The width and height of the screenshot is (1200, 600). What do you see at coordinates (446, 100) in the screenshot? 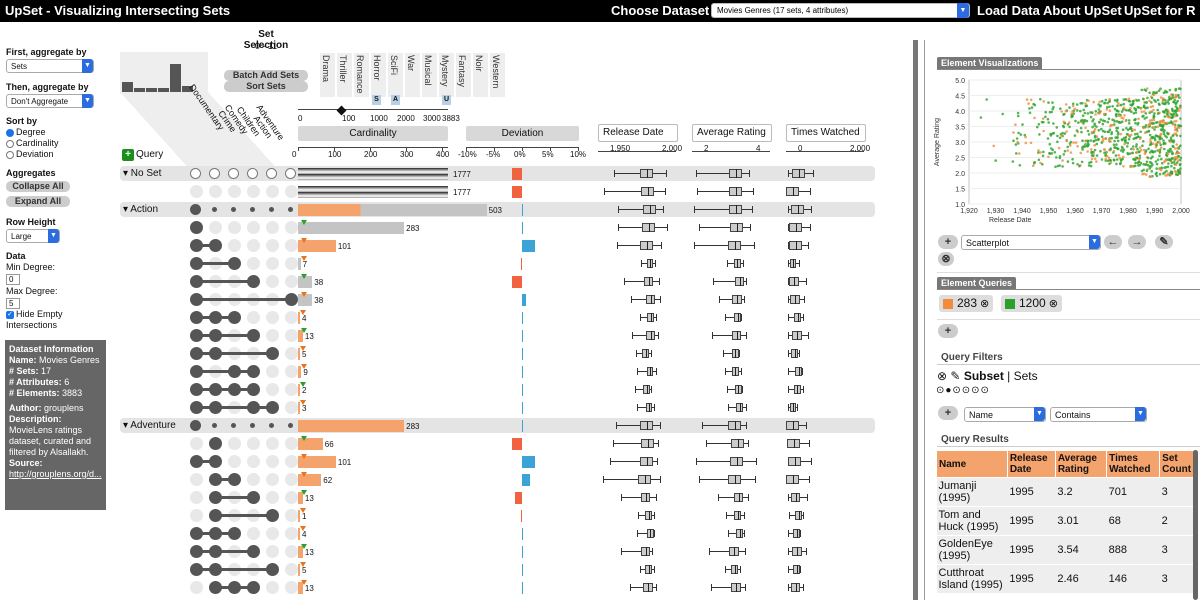
I see `set-letter-badge: U` at bounding box center [446, 100].